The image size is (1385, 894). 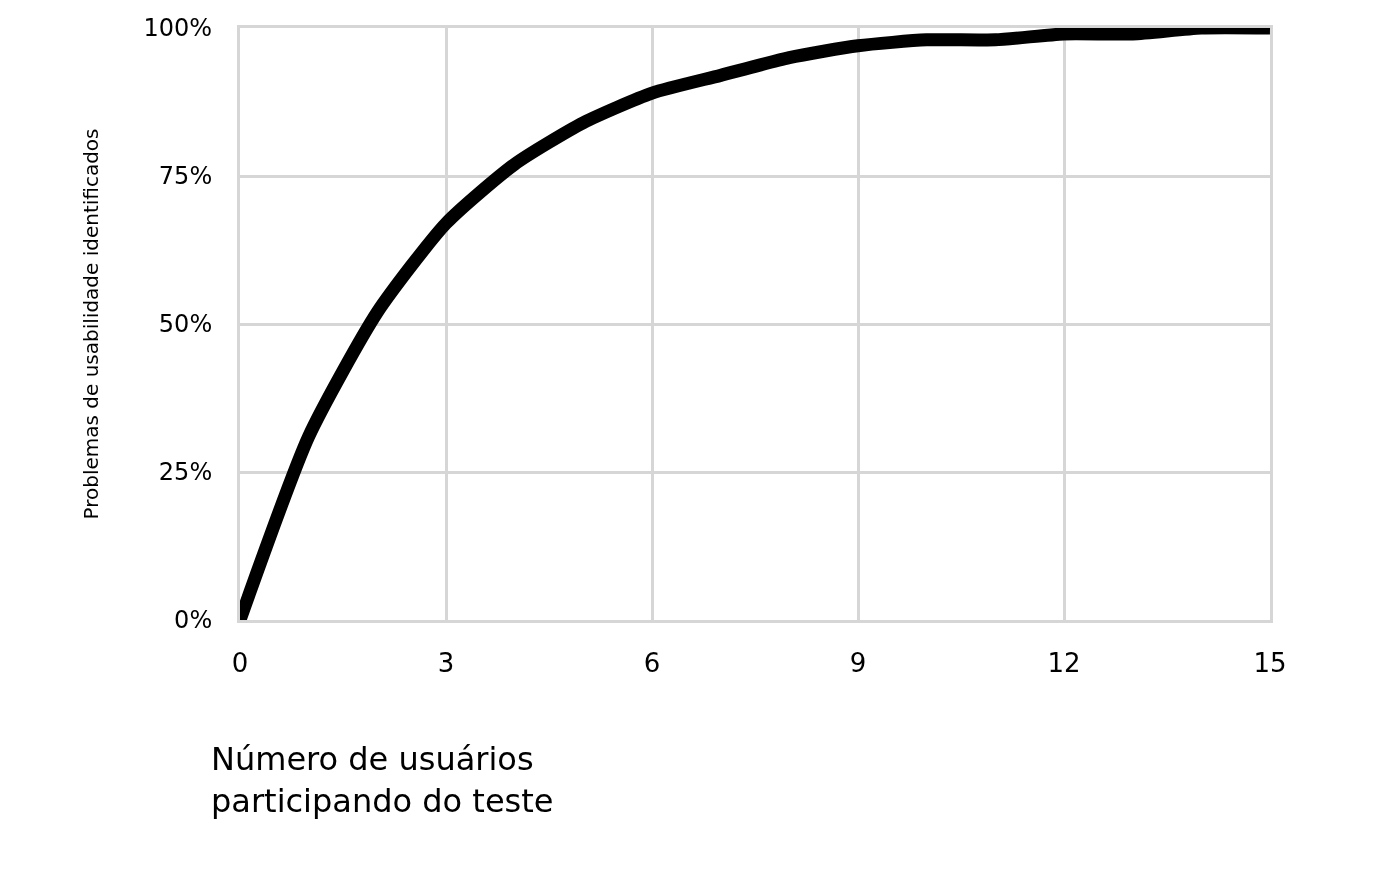 I want to click on x-tick-label: 12, so click(x=1064, y=663).